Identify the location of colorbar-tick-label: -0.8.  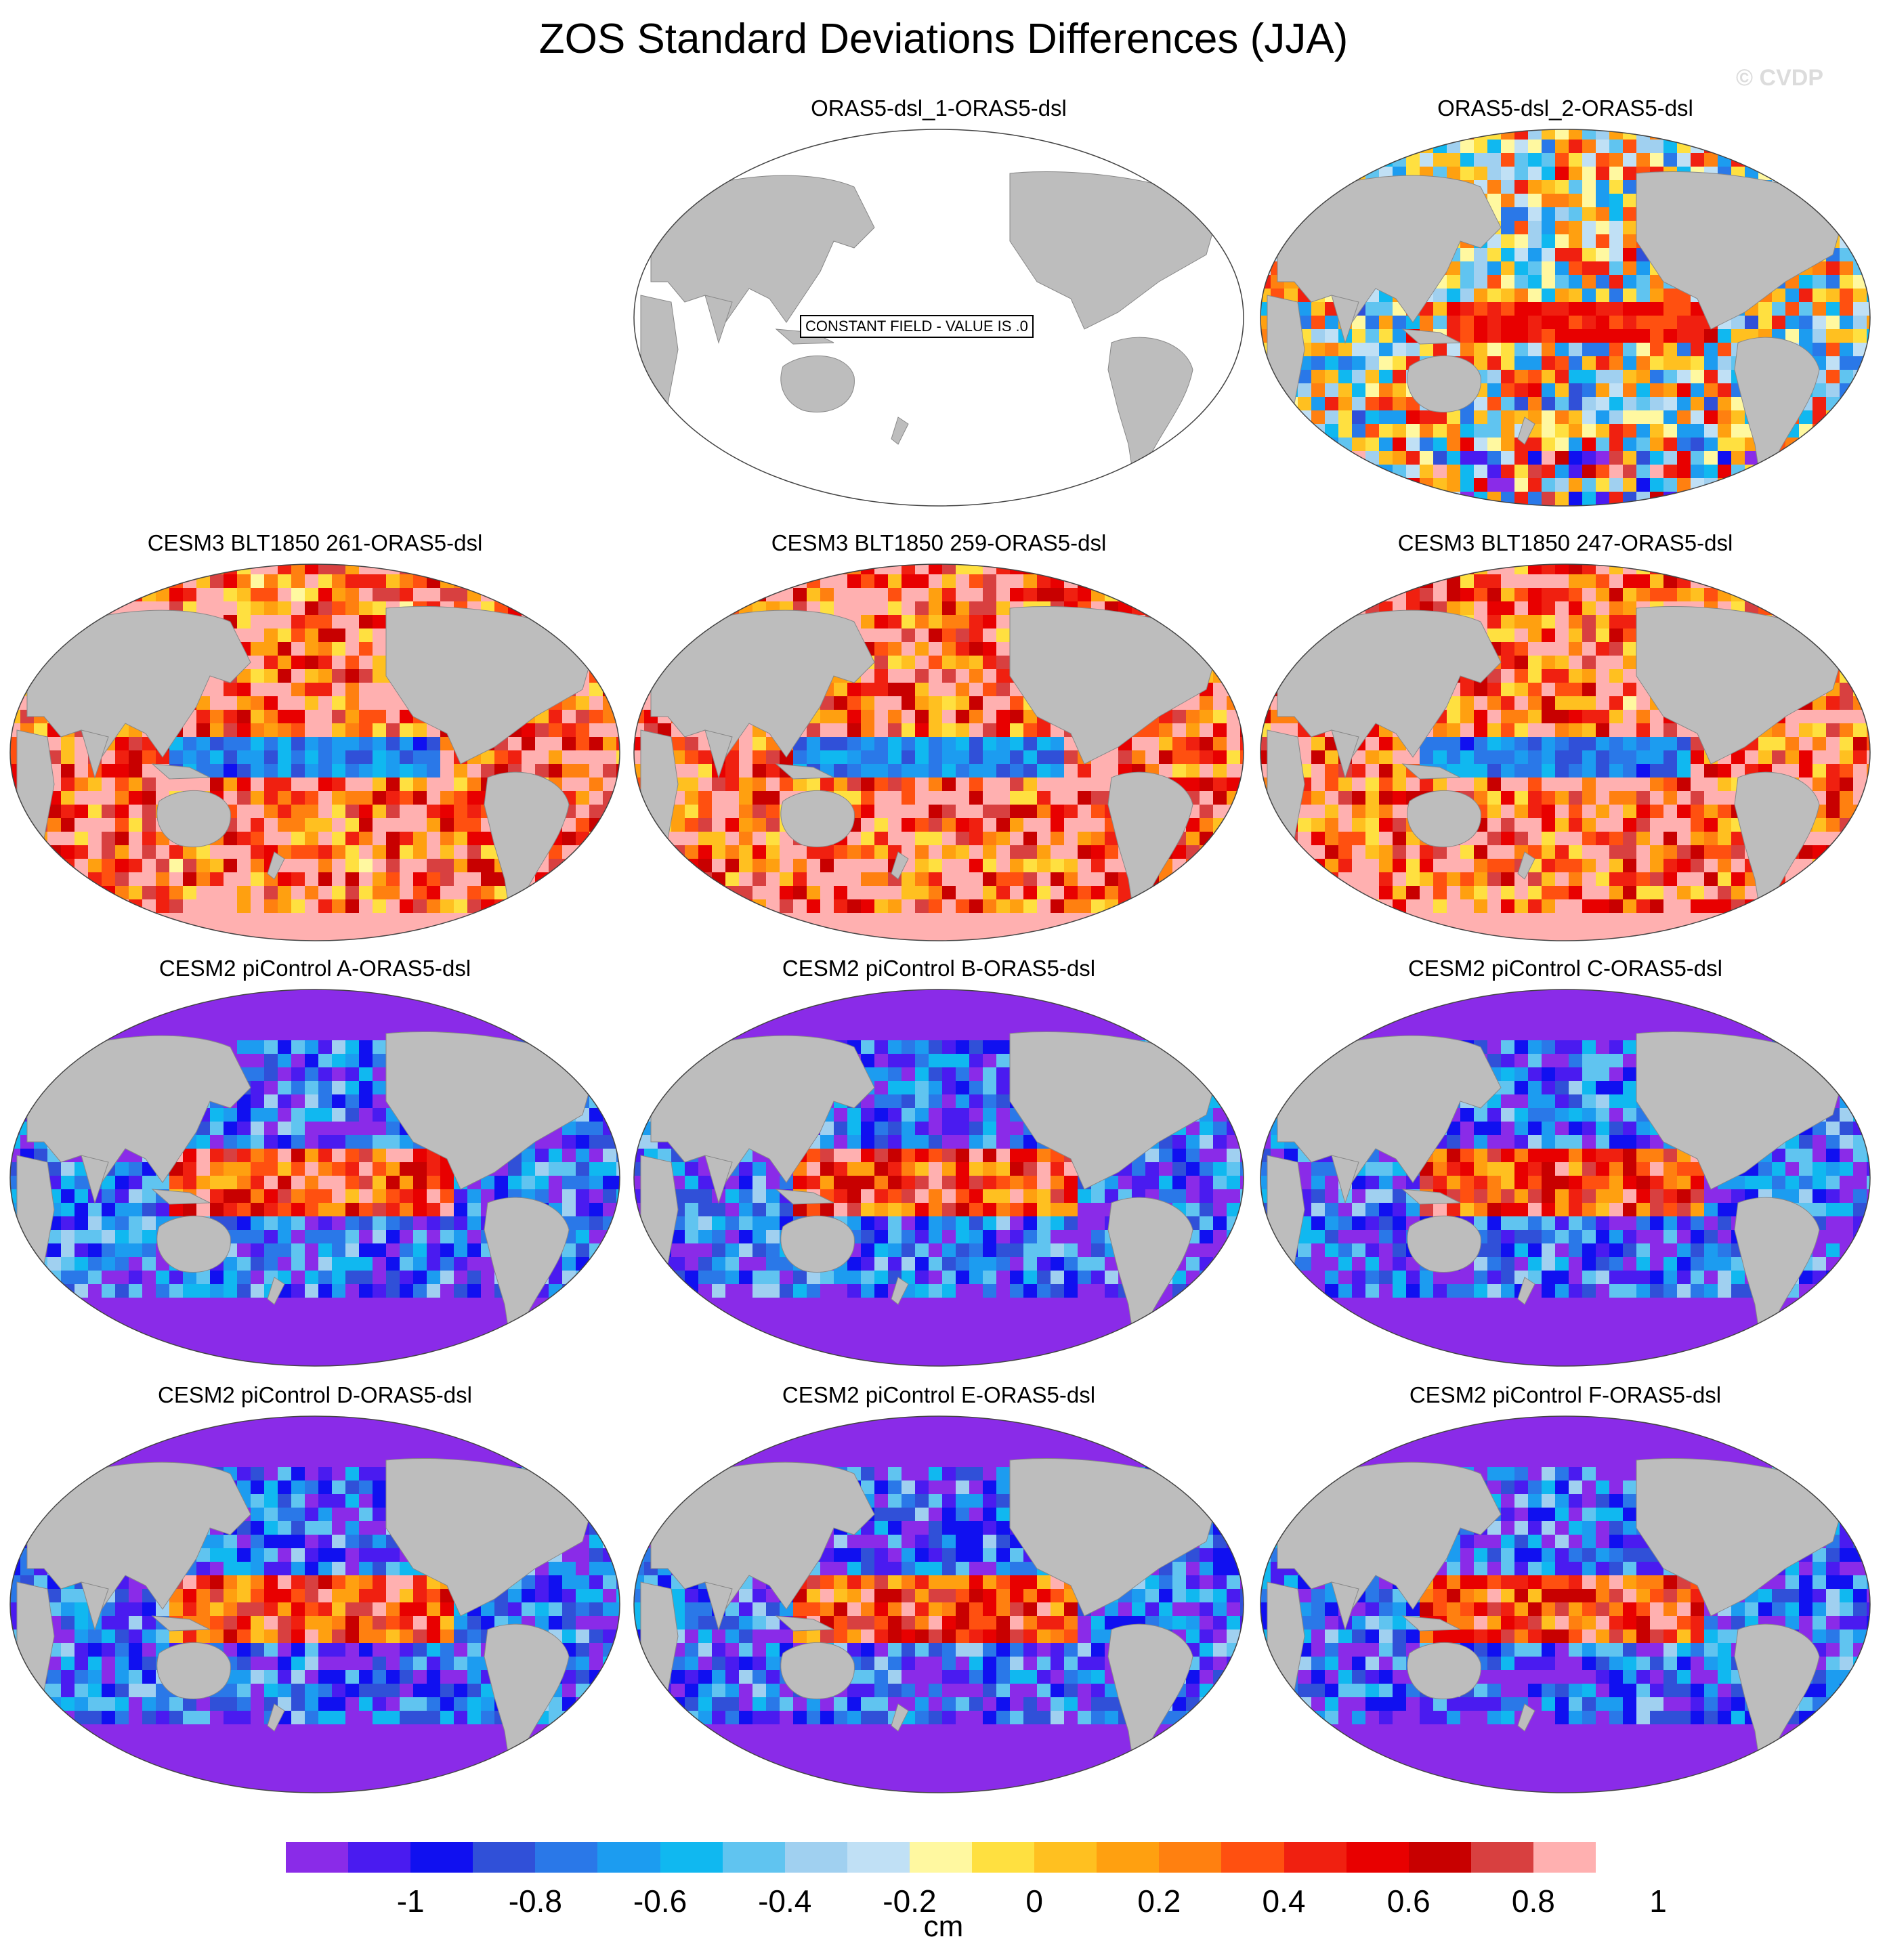
(535, 1901).